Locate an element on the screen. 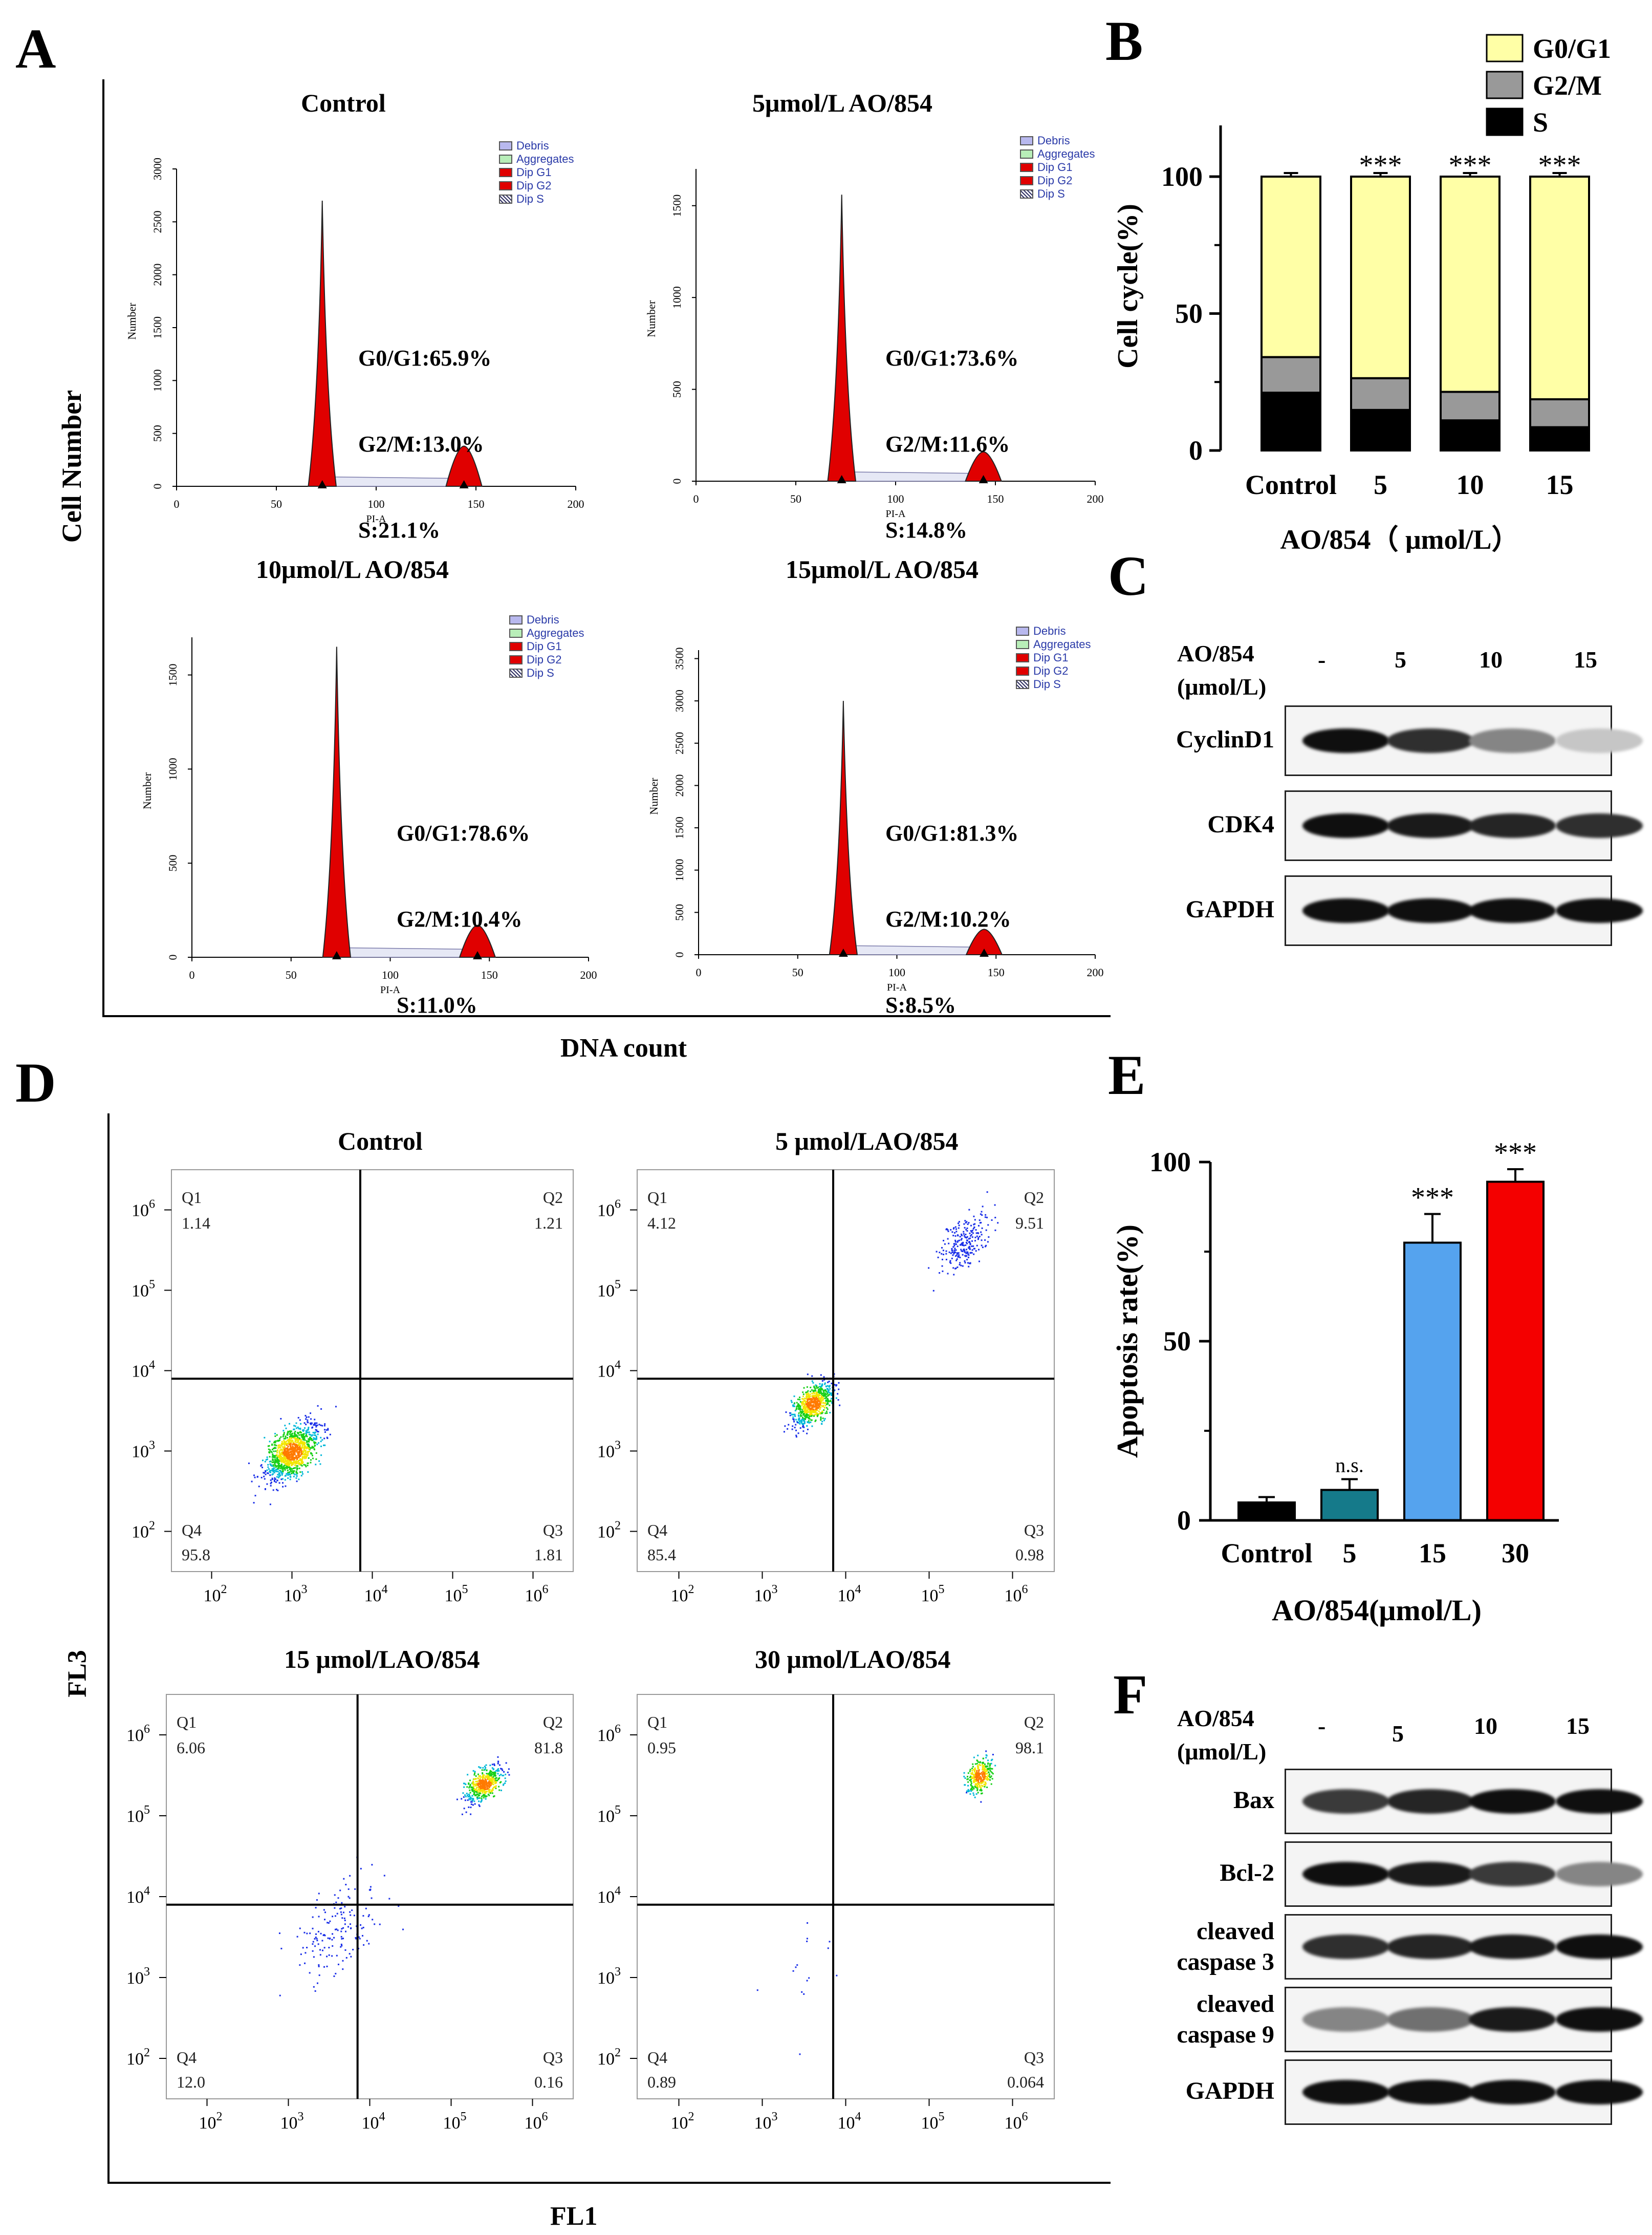  legend-item: Dip G2 is located at coordinates (546, 660).